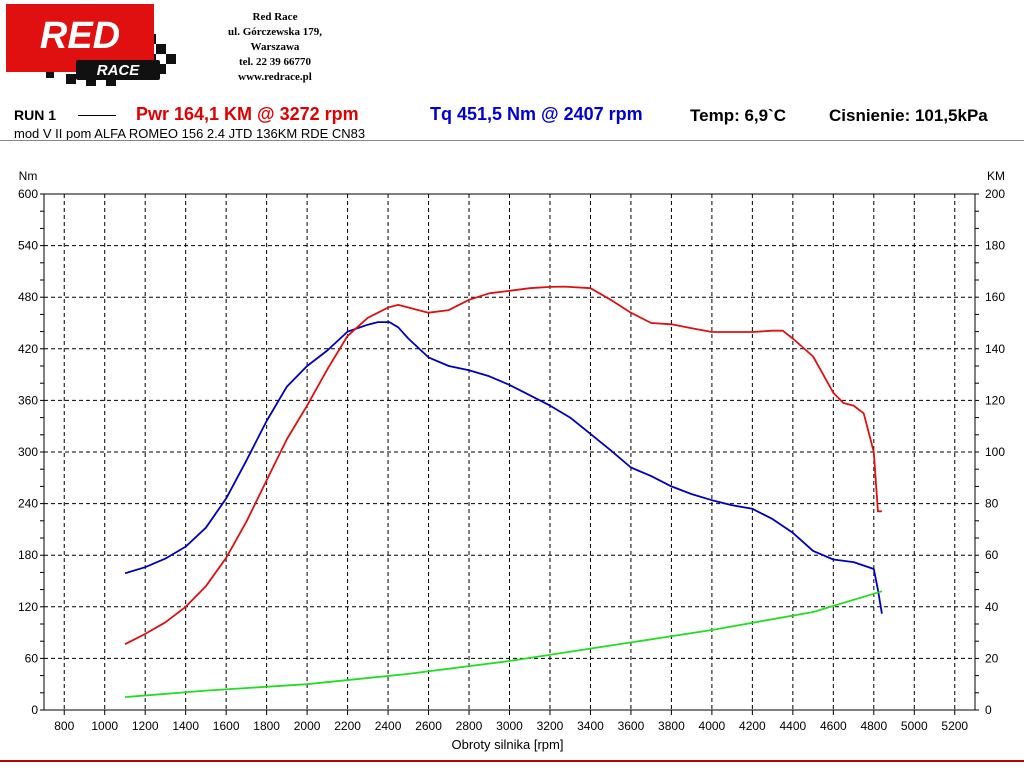 This screenshot has height=768, width=1024. What do you see at coordinates (28, 349) in the screenshot?
I see `y-left-tick-label: 420` at bounding box center [28, 349].